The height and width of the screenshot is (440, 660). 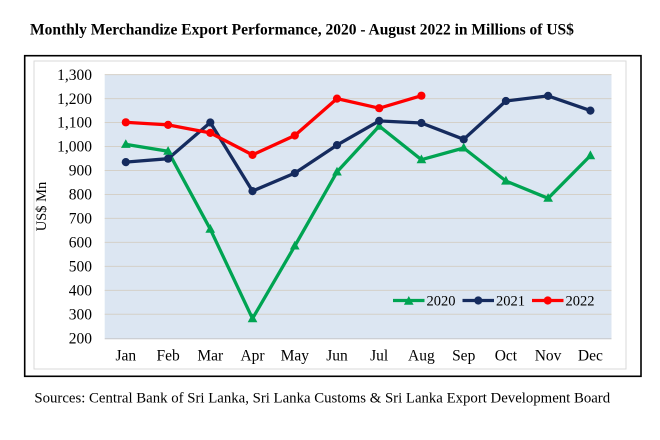 What do you see at coordinates (81, 195) in the screenshot?
I see `svg-text: 800` at bounding box center [81, 195].